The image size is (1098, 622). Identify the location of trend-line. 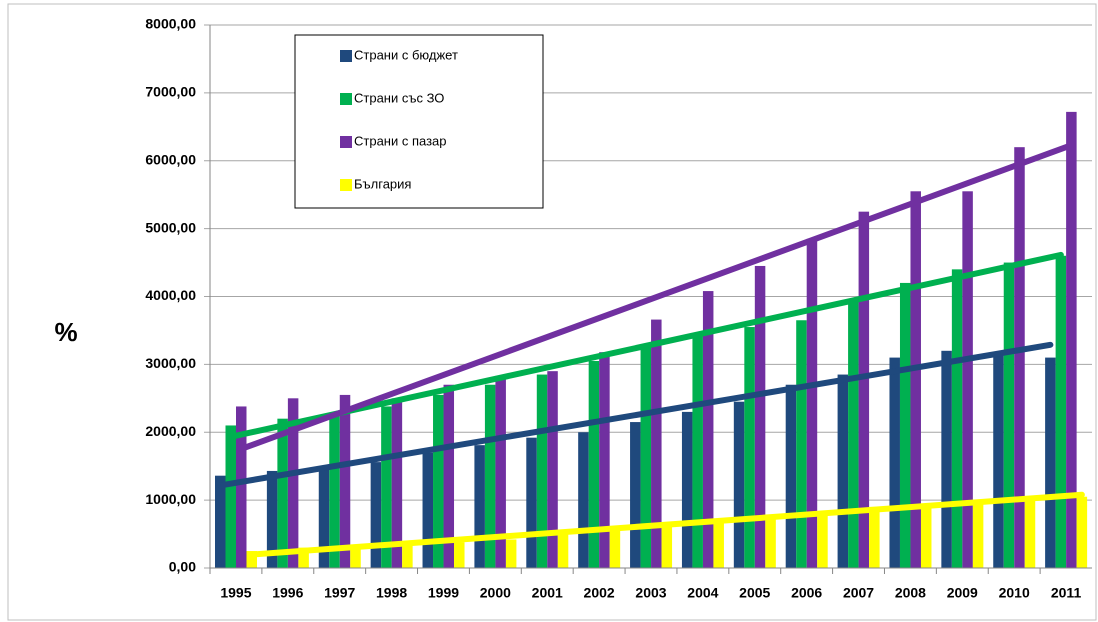
(666, 524).